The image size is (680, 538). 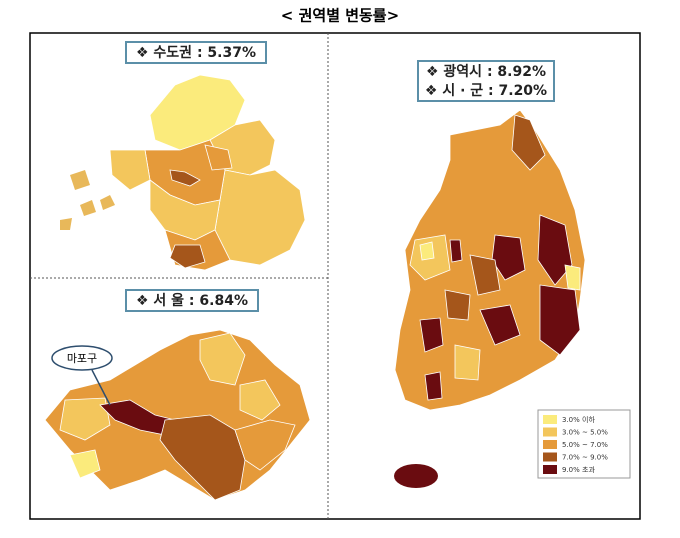 I want to click on callout, so click(x=82, y=358).